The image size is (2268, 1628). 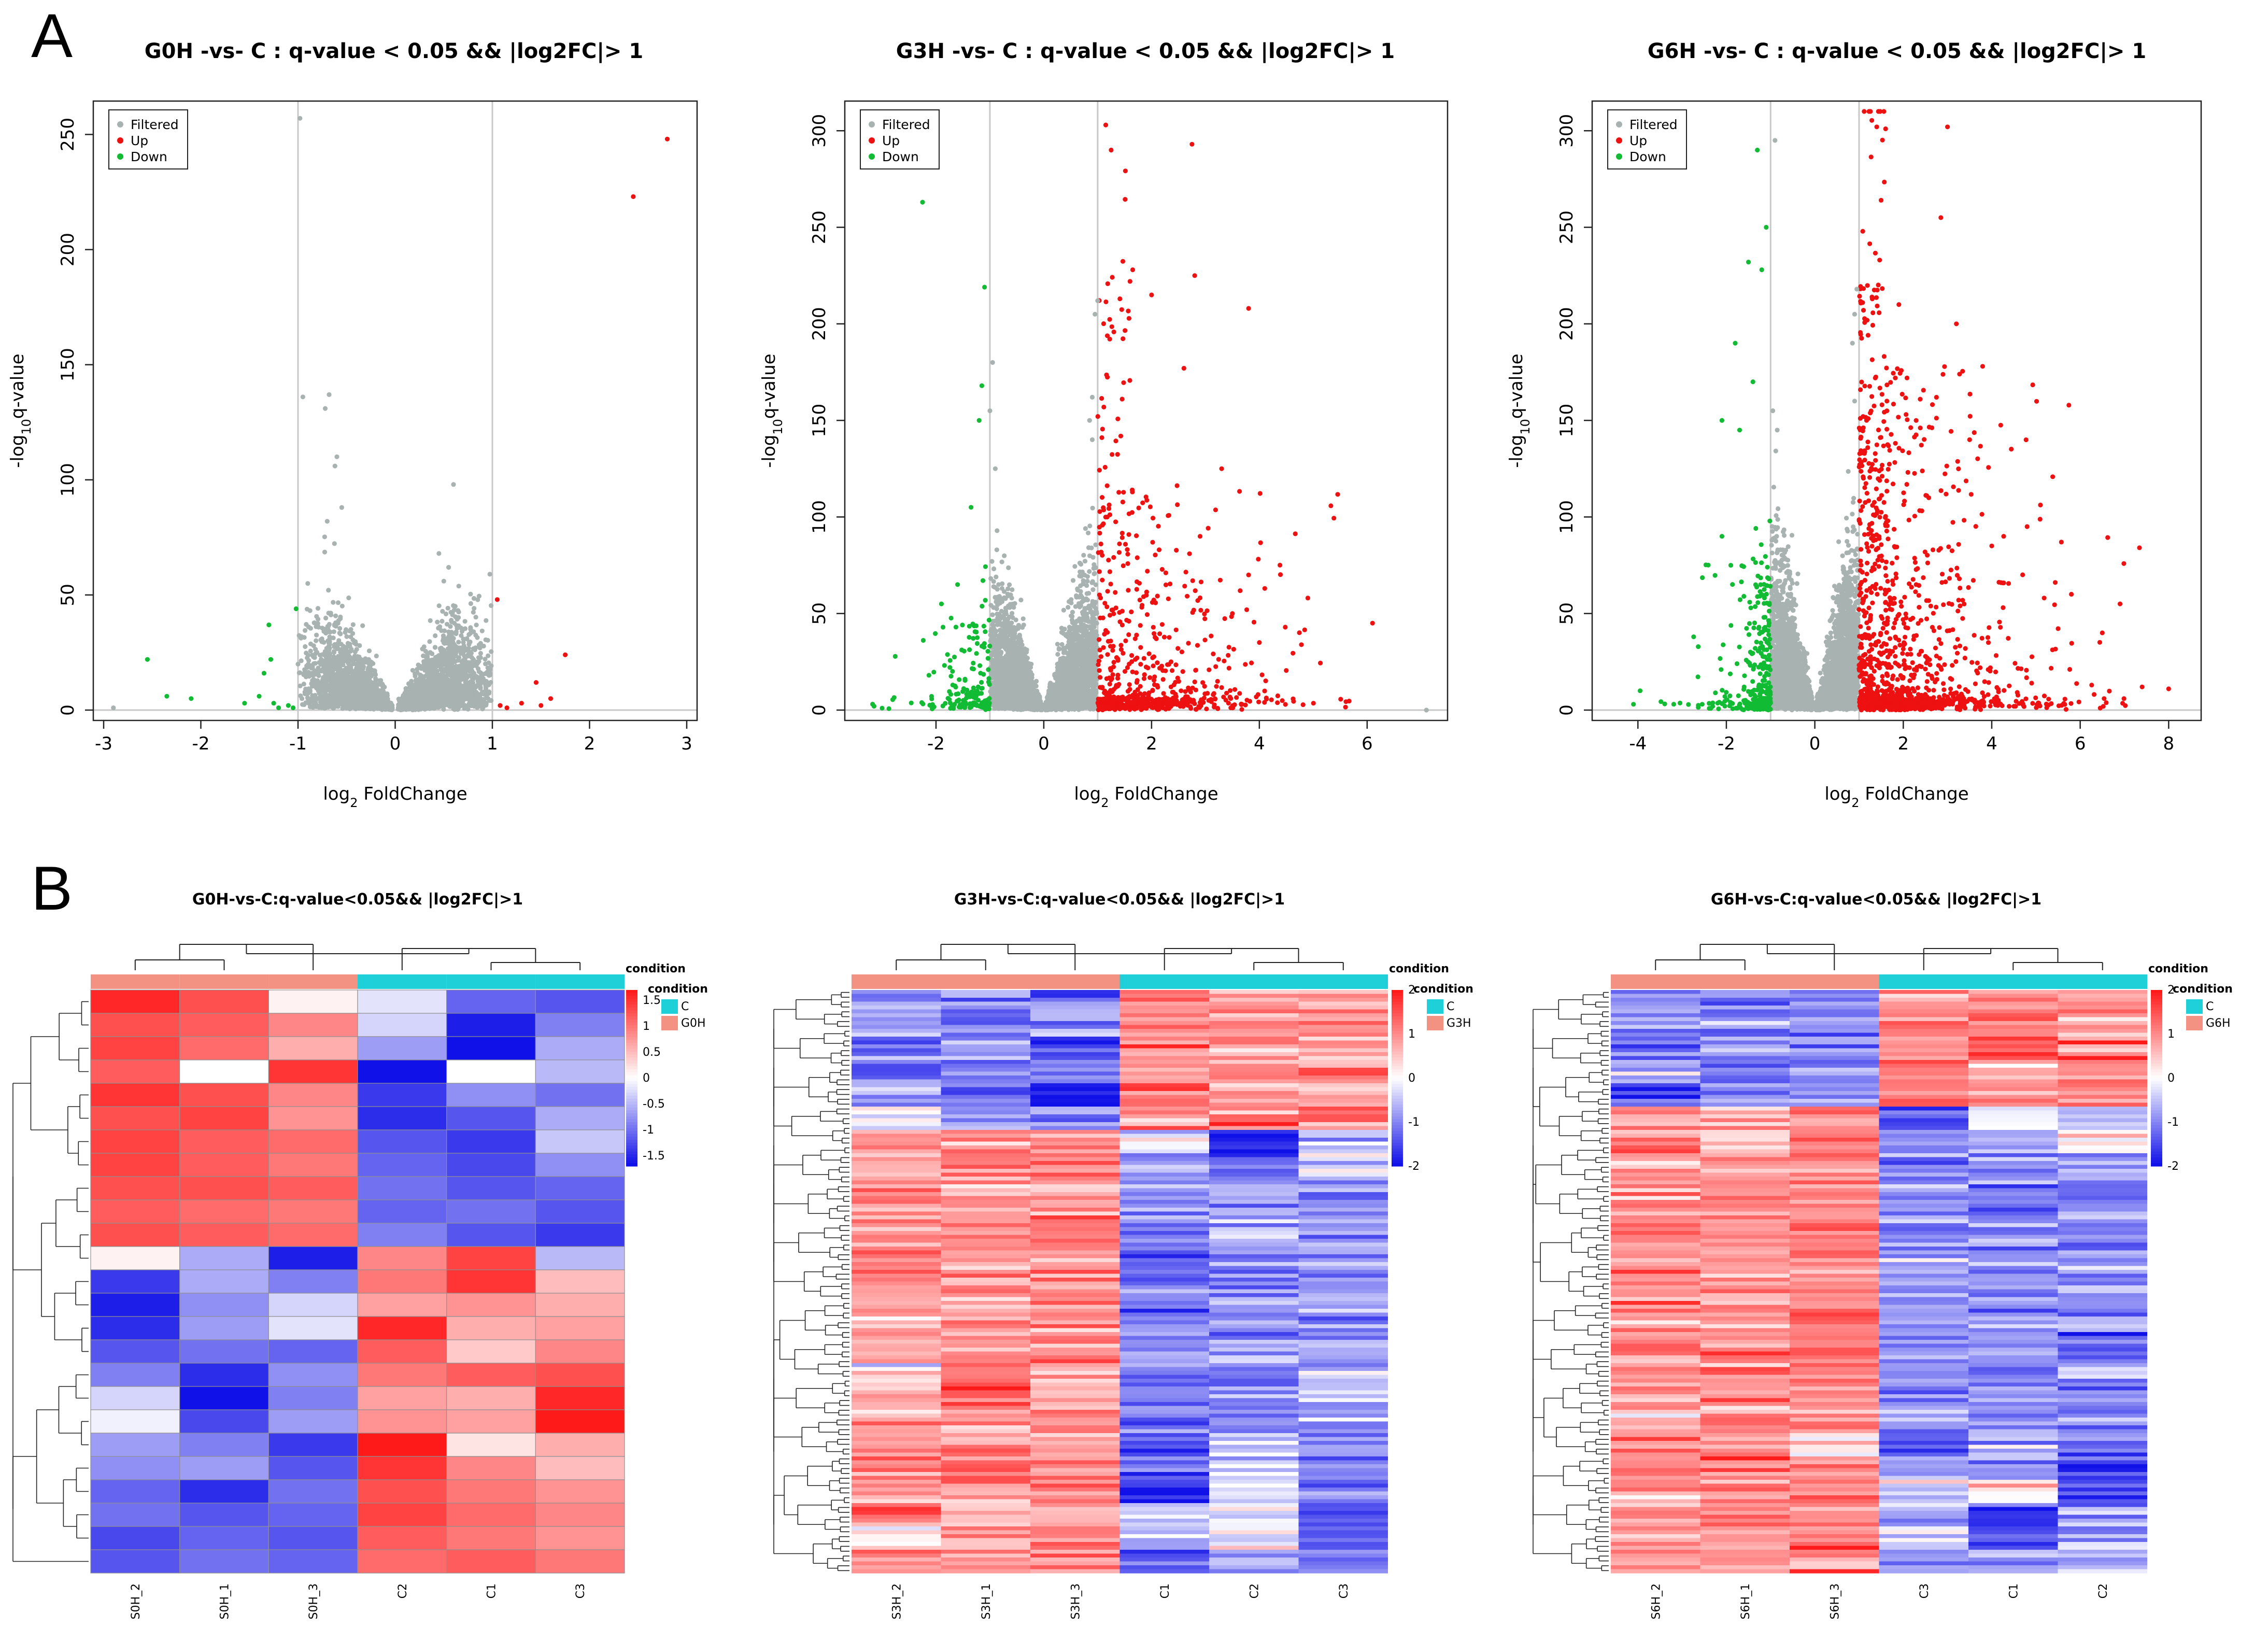 What do you see at coordinates (590, 743) in the screenshot?
I see `x-tick-label: 2` at bounding box center [590, 743].